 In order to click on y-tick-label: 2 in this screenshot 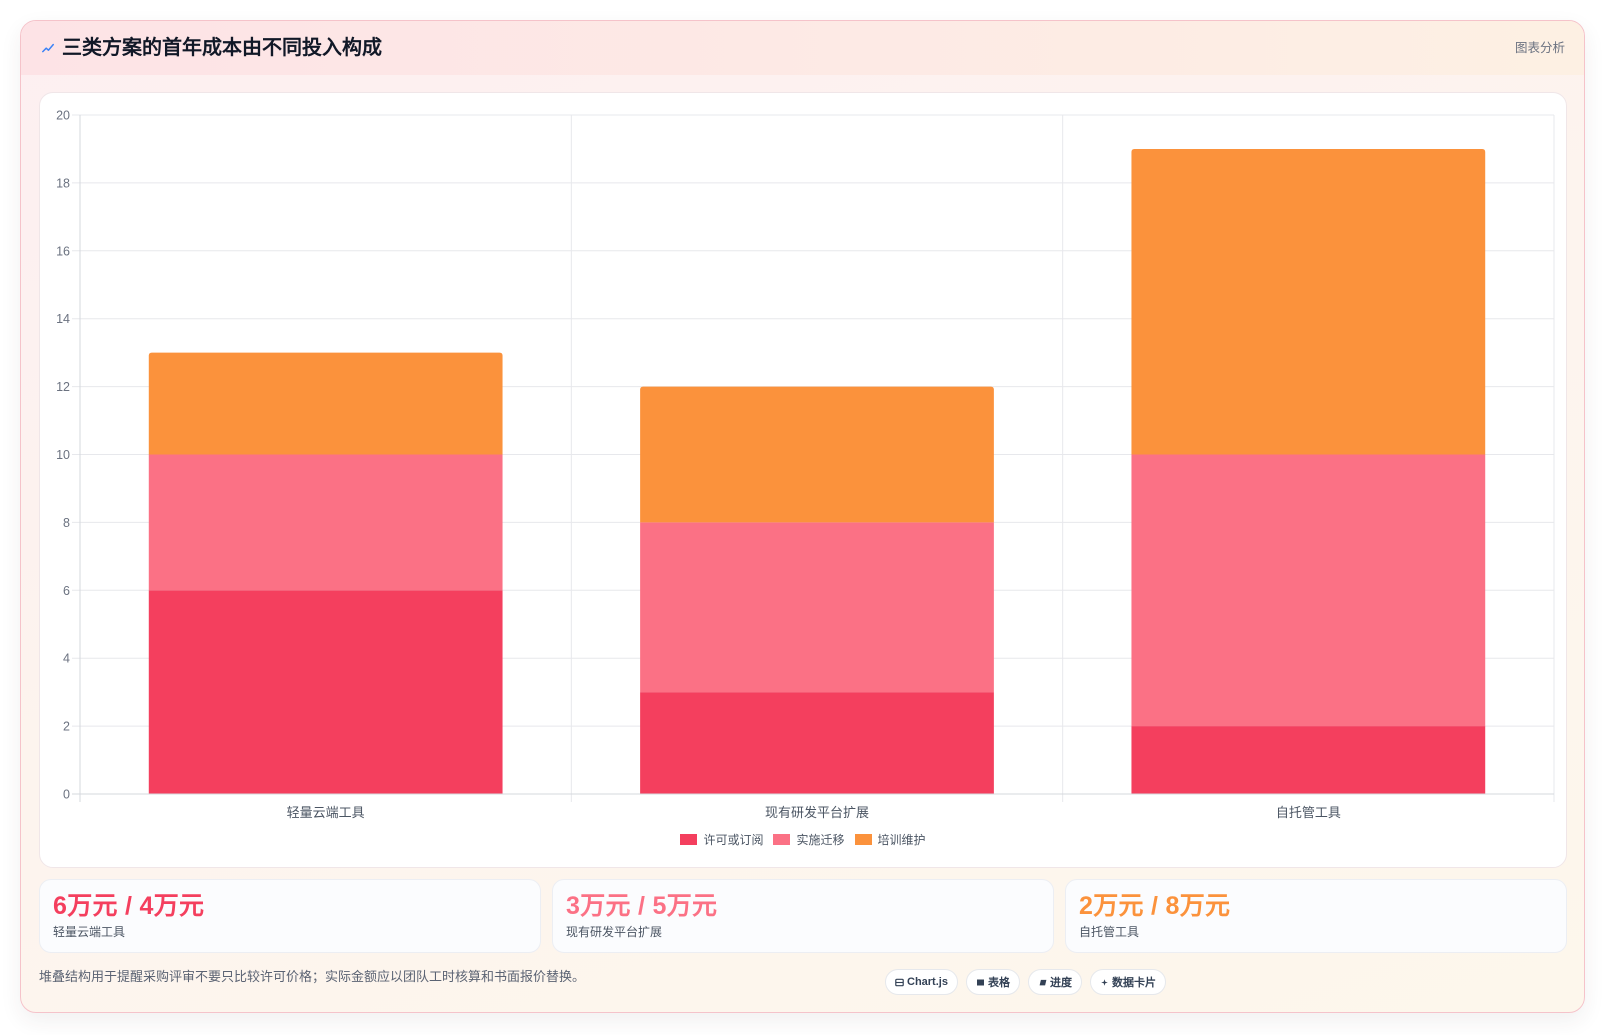, I will do `click(66, 727)`.